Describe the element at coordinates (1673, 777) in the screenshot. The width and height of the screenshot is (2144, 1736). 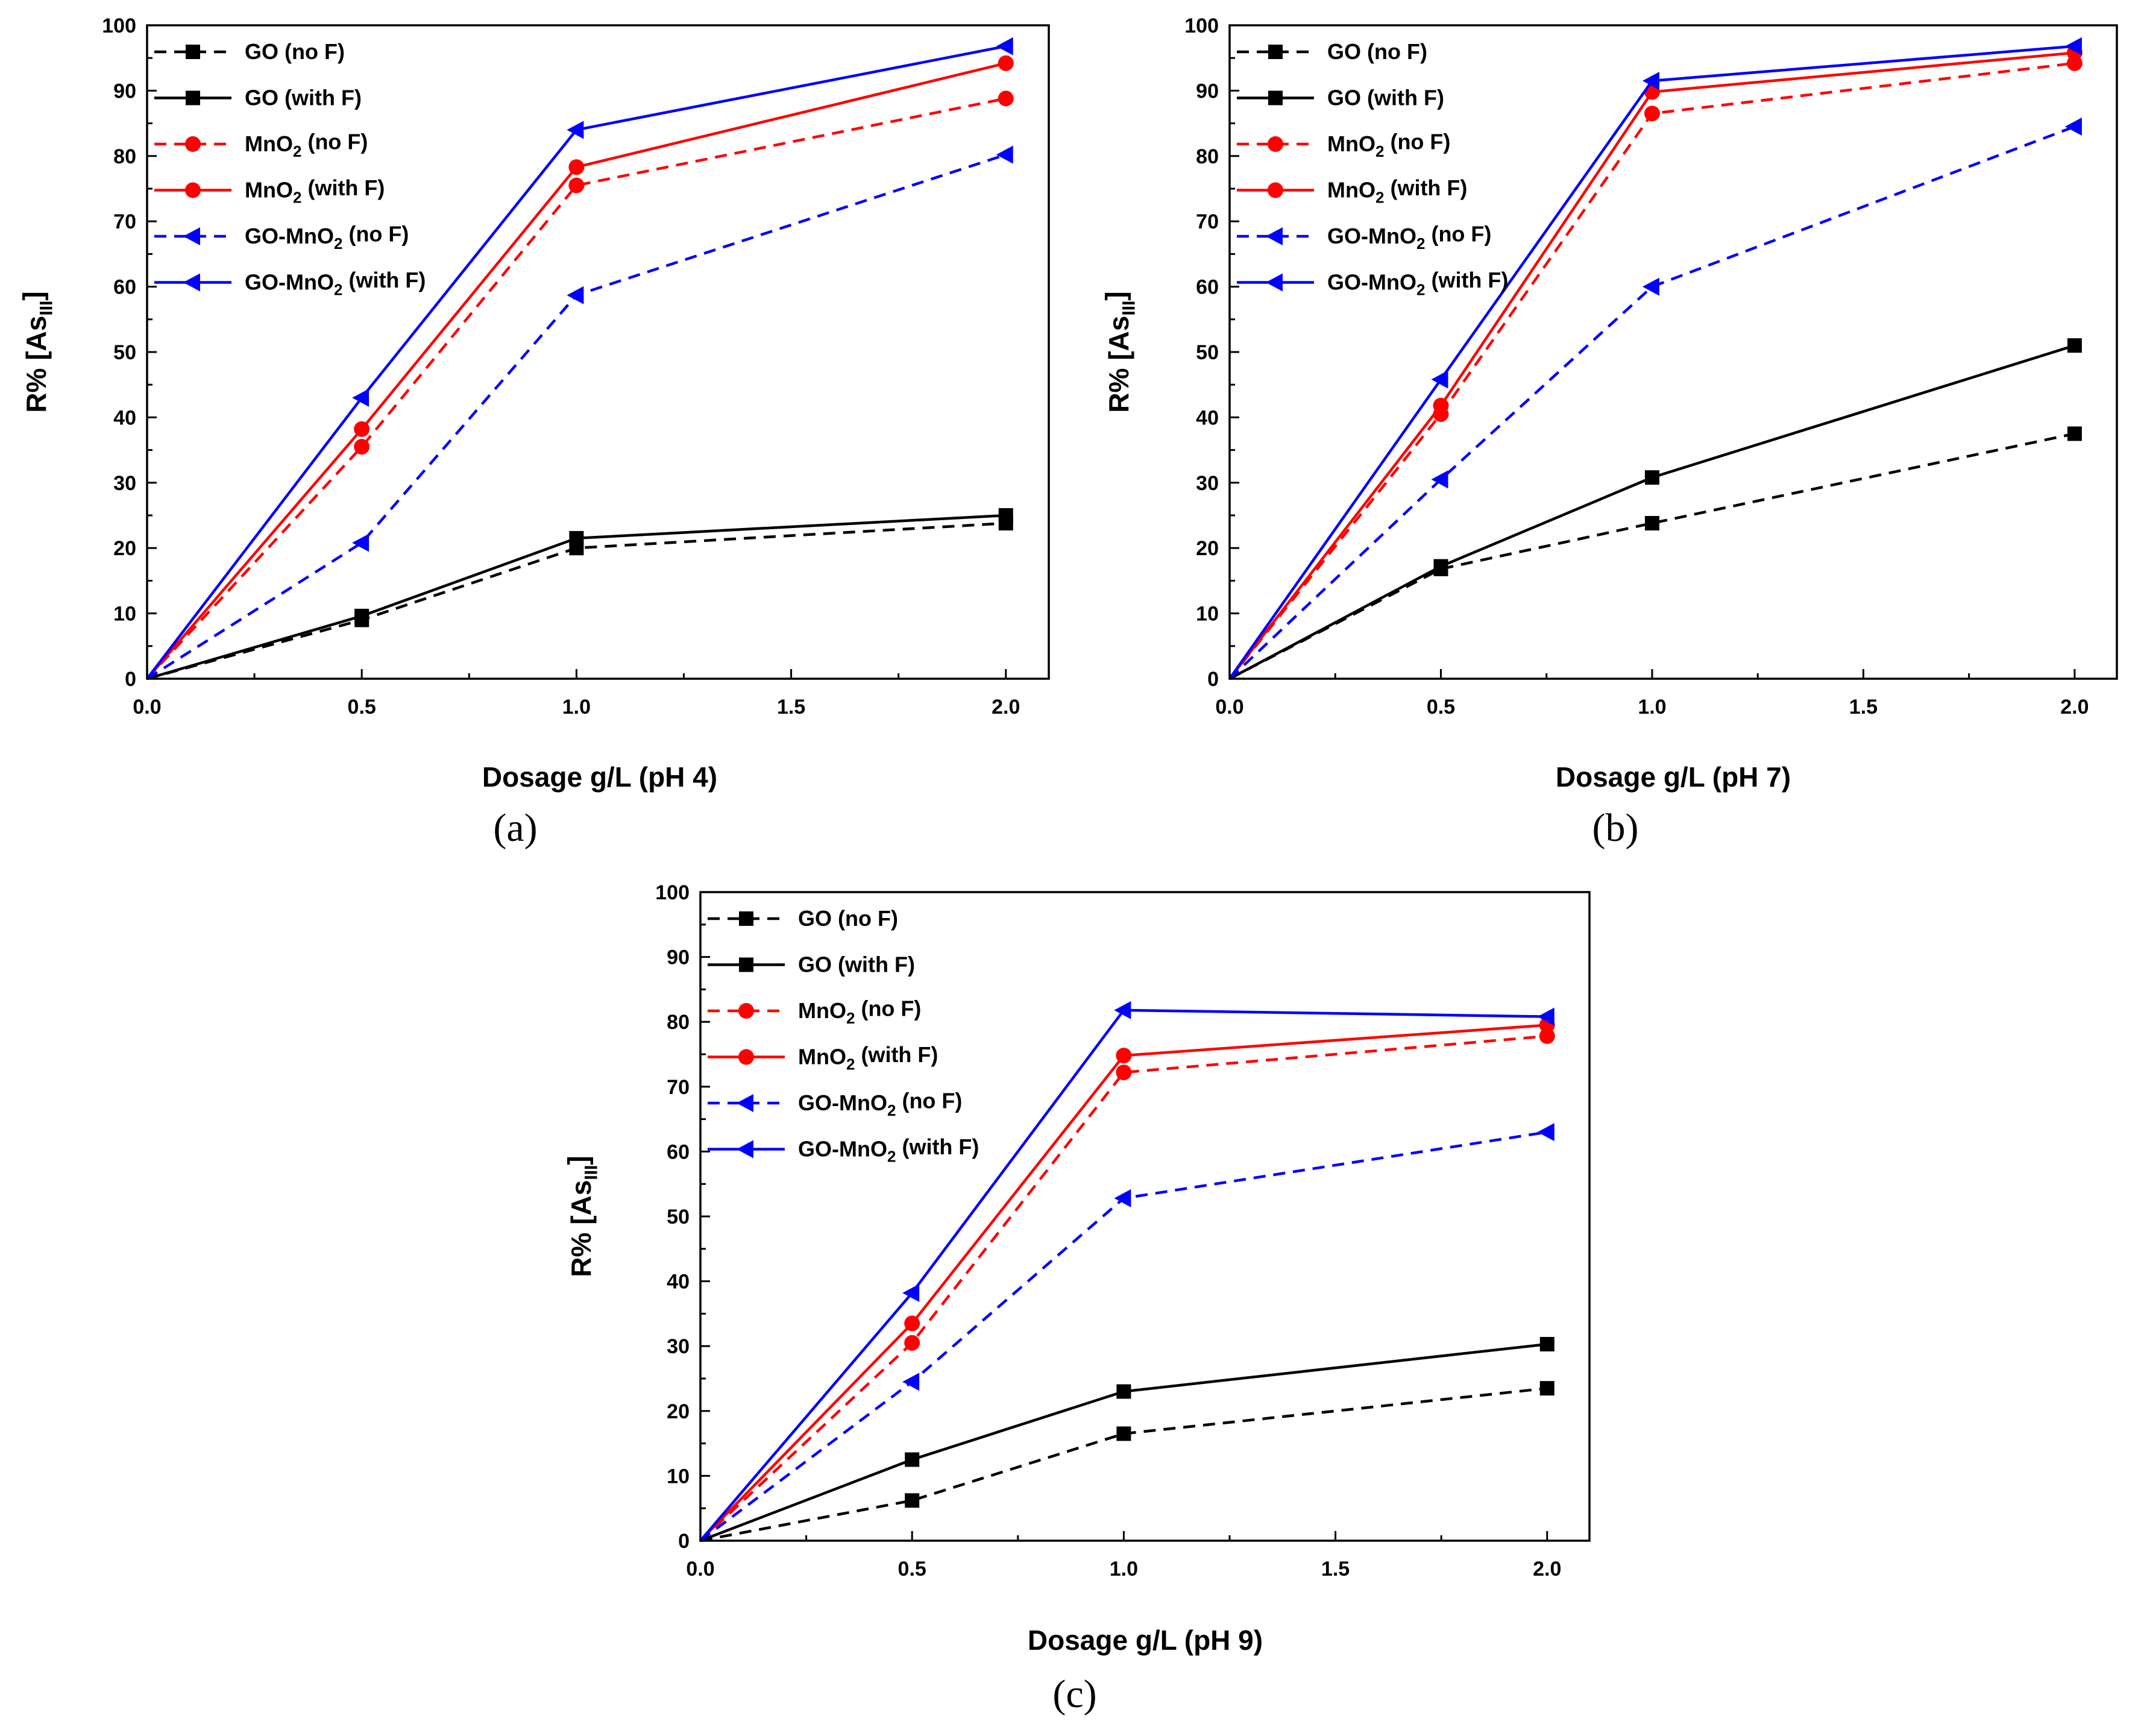
I see `x-axis-title: Dosage g/L (pH 7)` at that location.